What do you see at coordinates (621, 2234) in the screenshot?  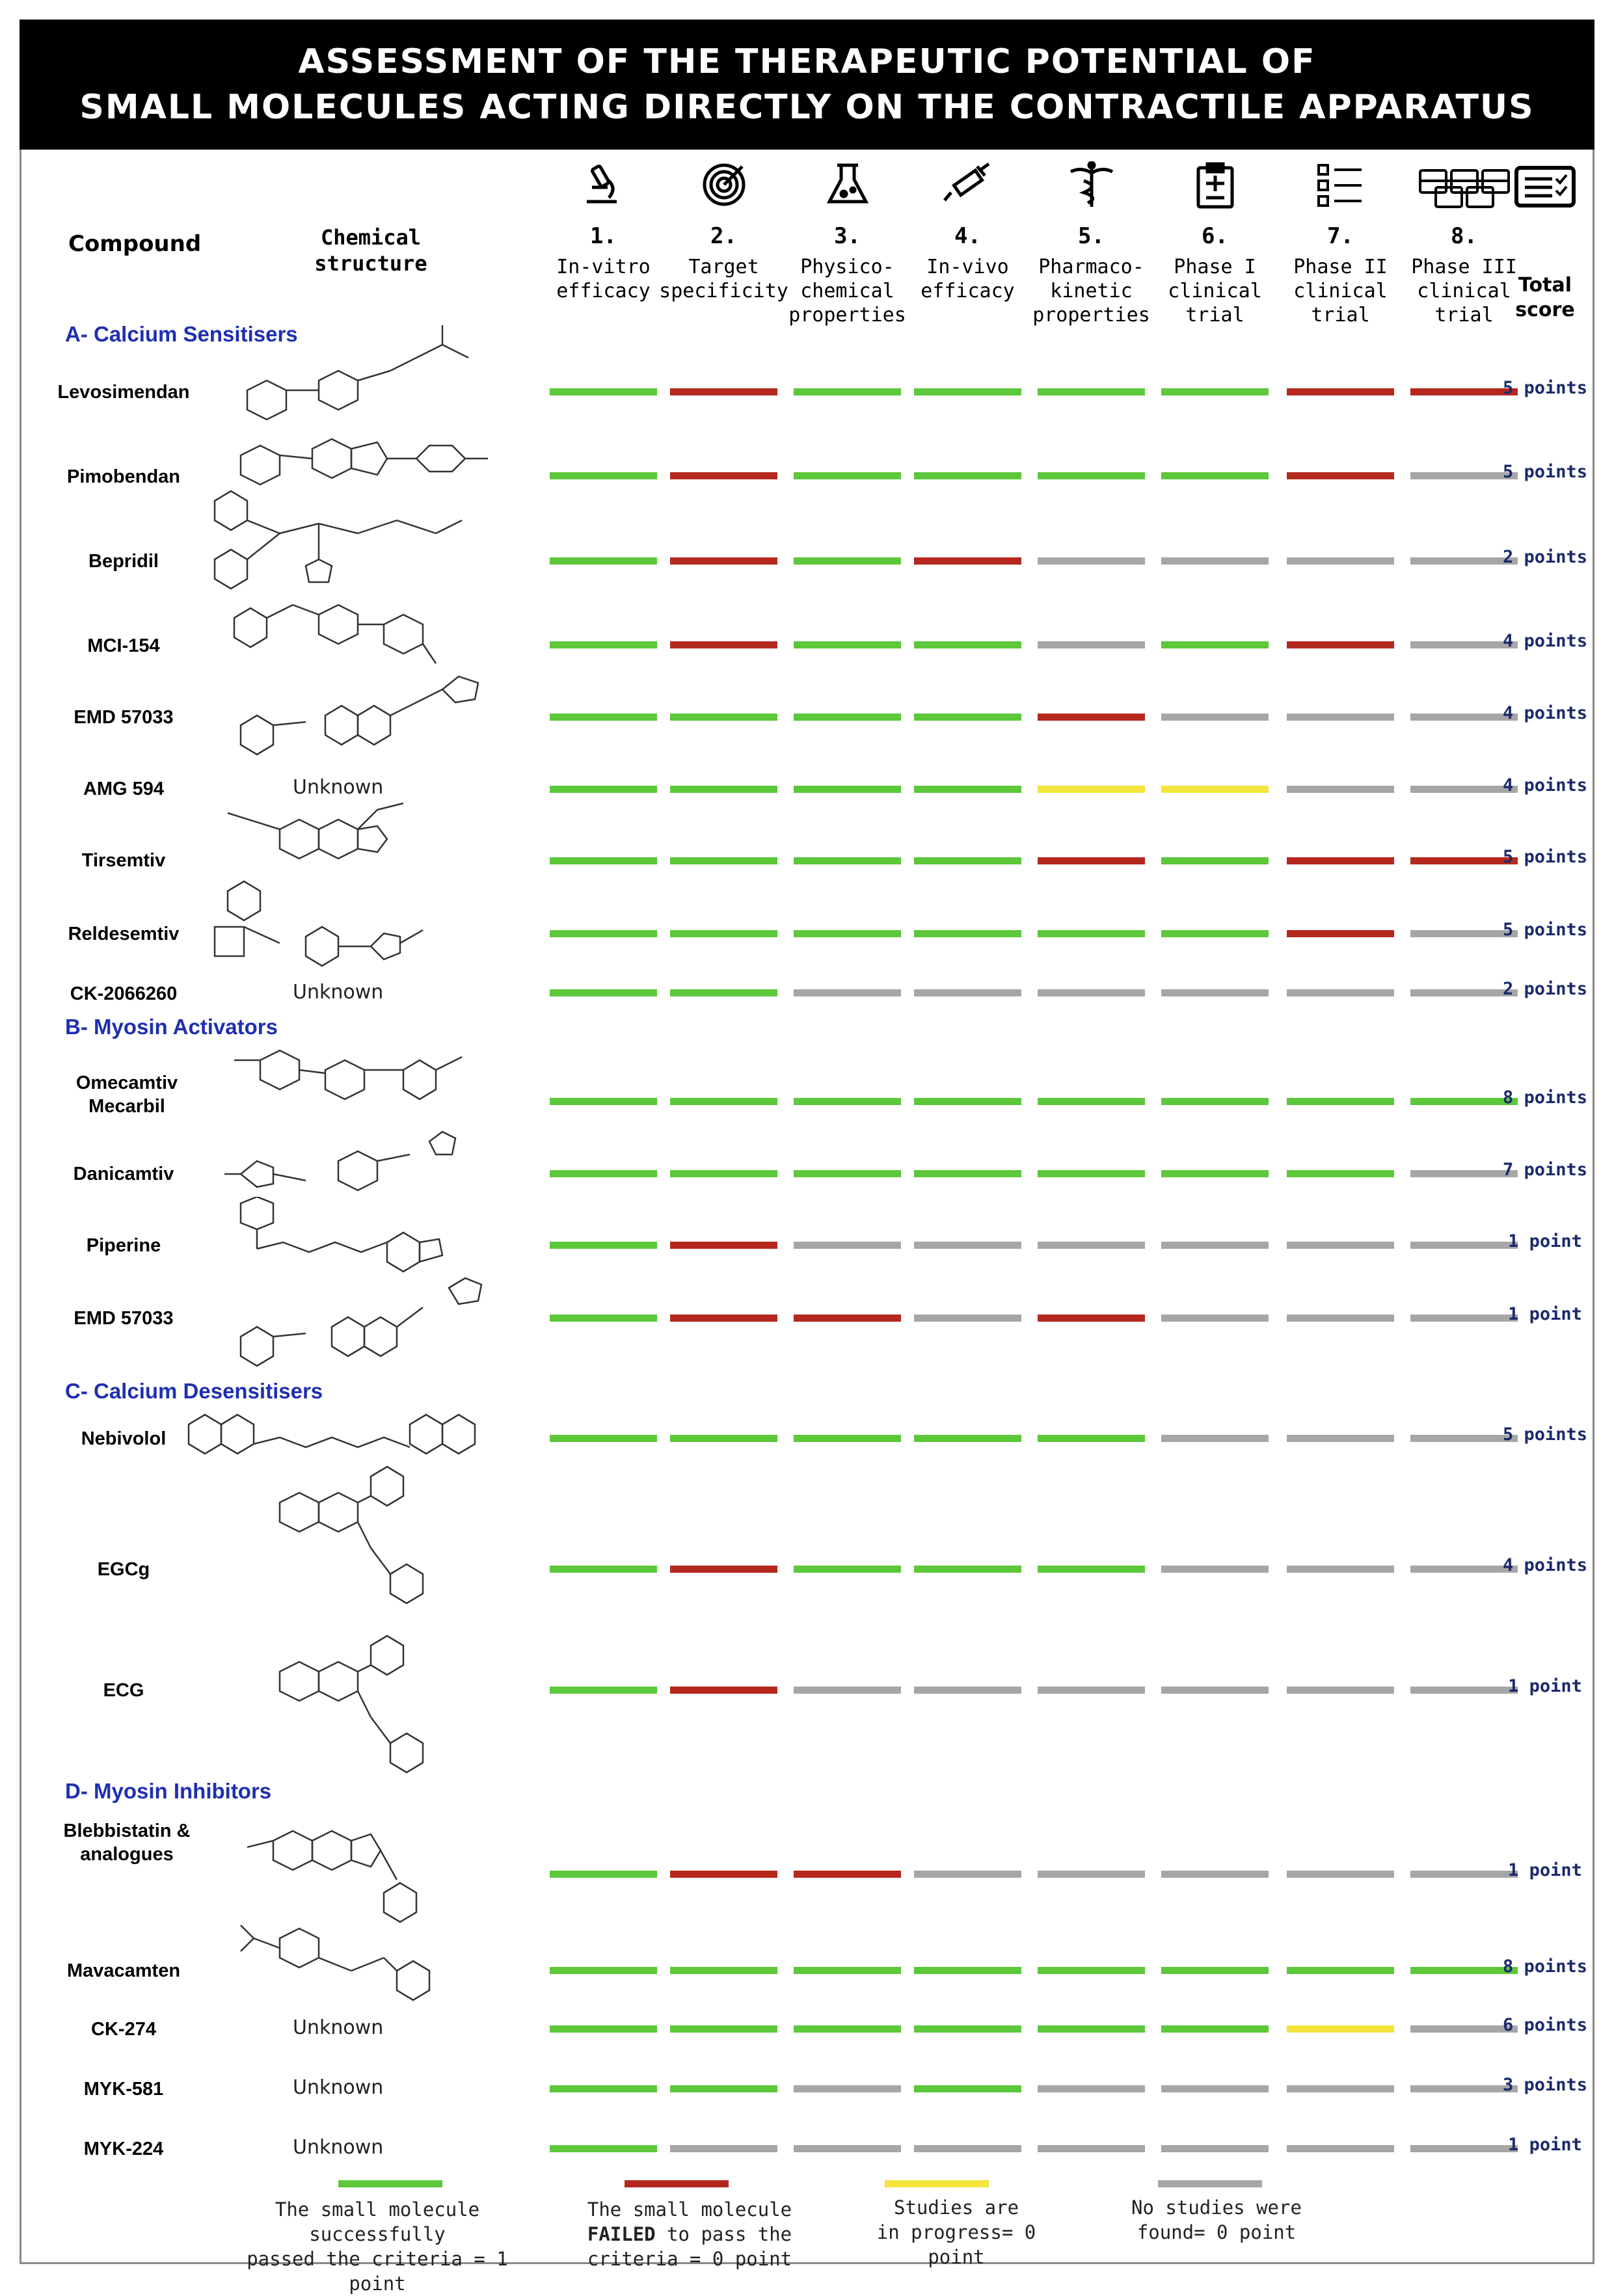 I see `legend-bold: FAILED` at bounding box center [621, 2234].